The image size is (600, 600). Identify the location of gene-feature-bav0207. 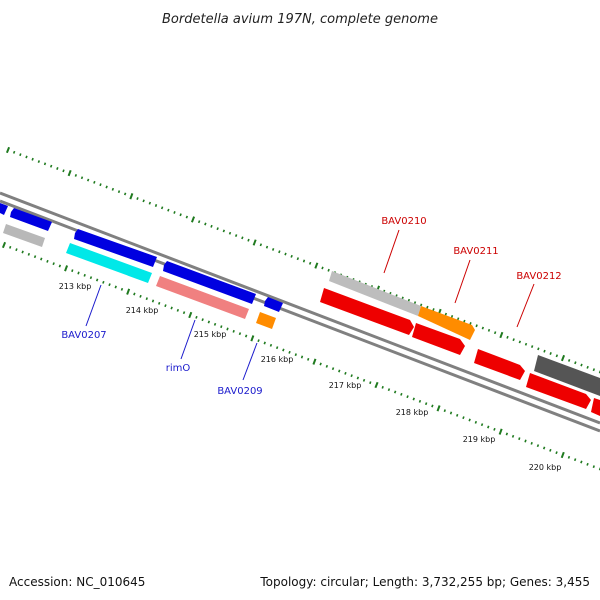
(109, 263).